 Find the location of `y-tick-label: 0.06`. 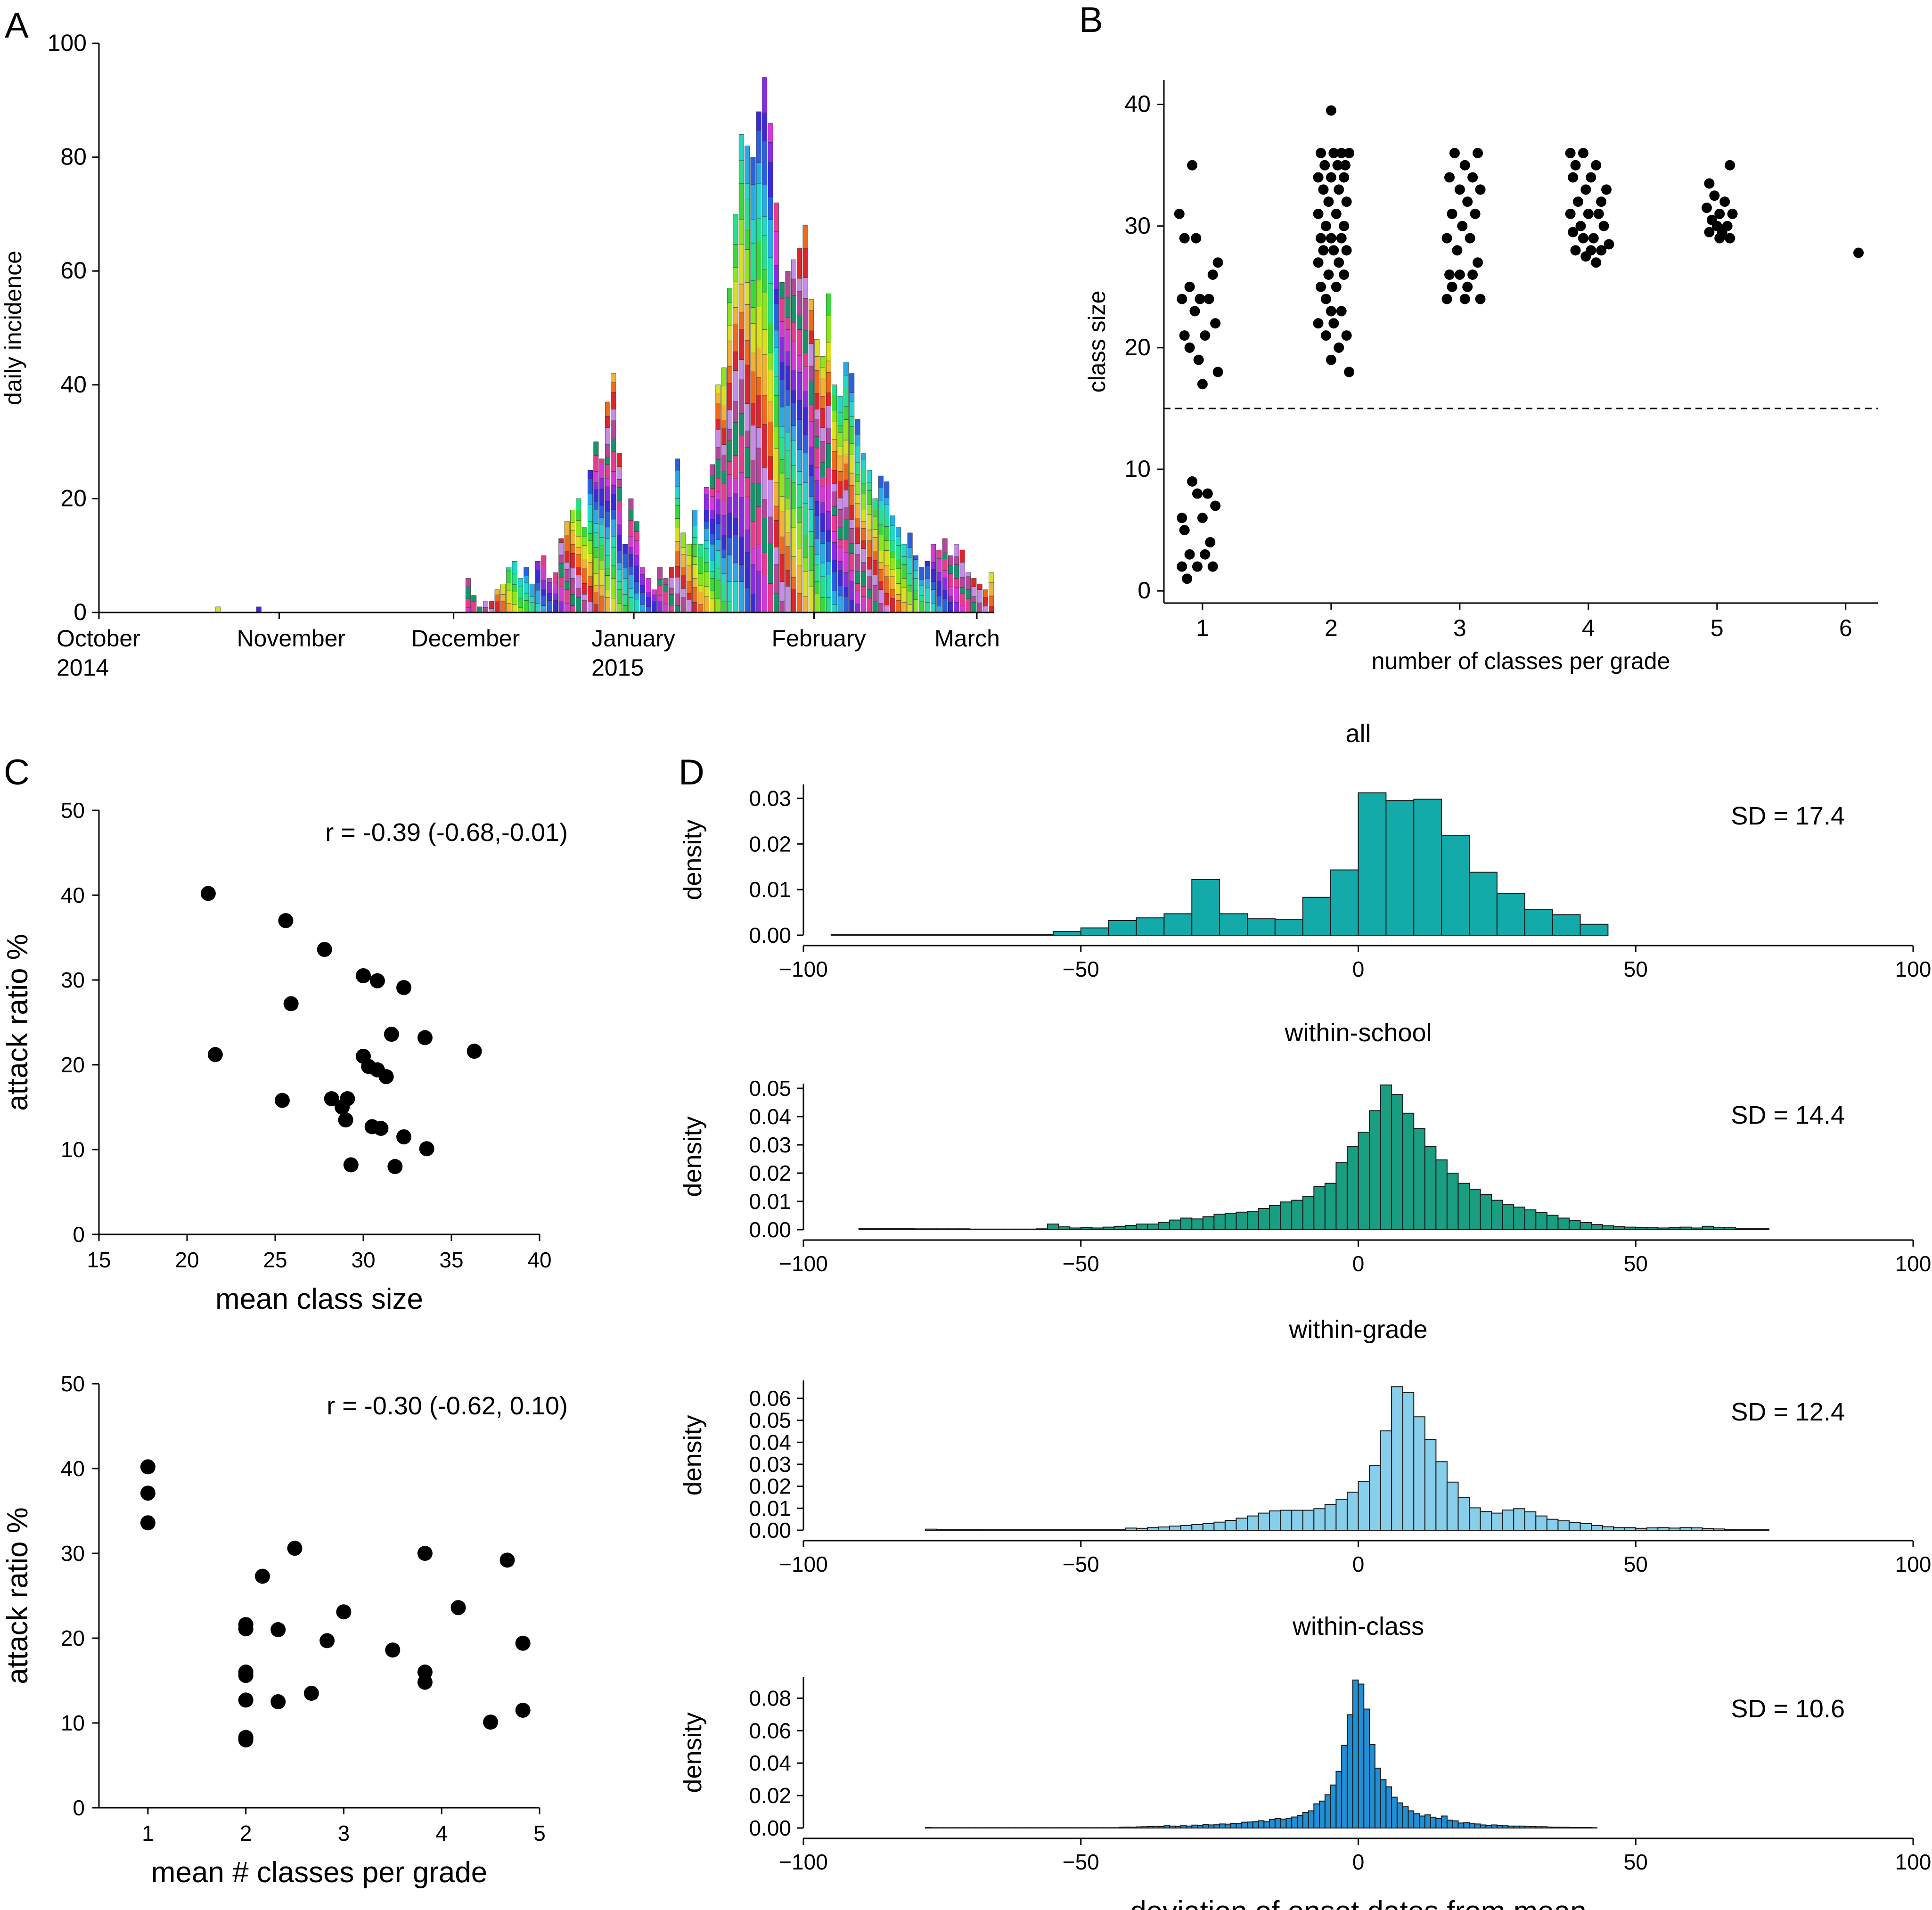

y-tick-label: 0.06 is located at coordinates (770, 1399).